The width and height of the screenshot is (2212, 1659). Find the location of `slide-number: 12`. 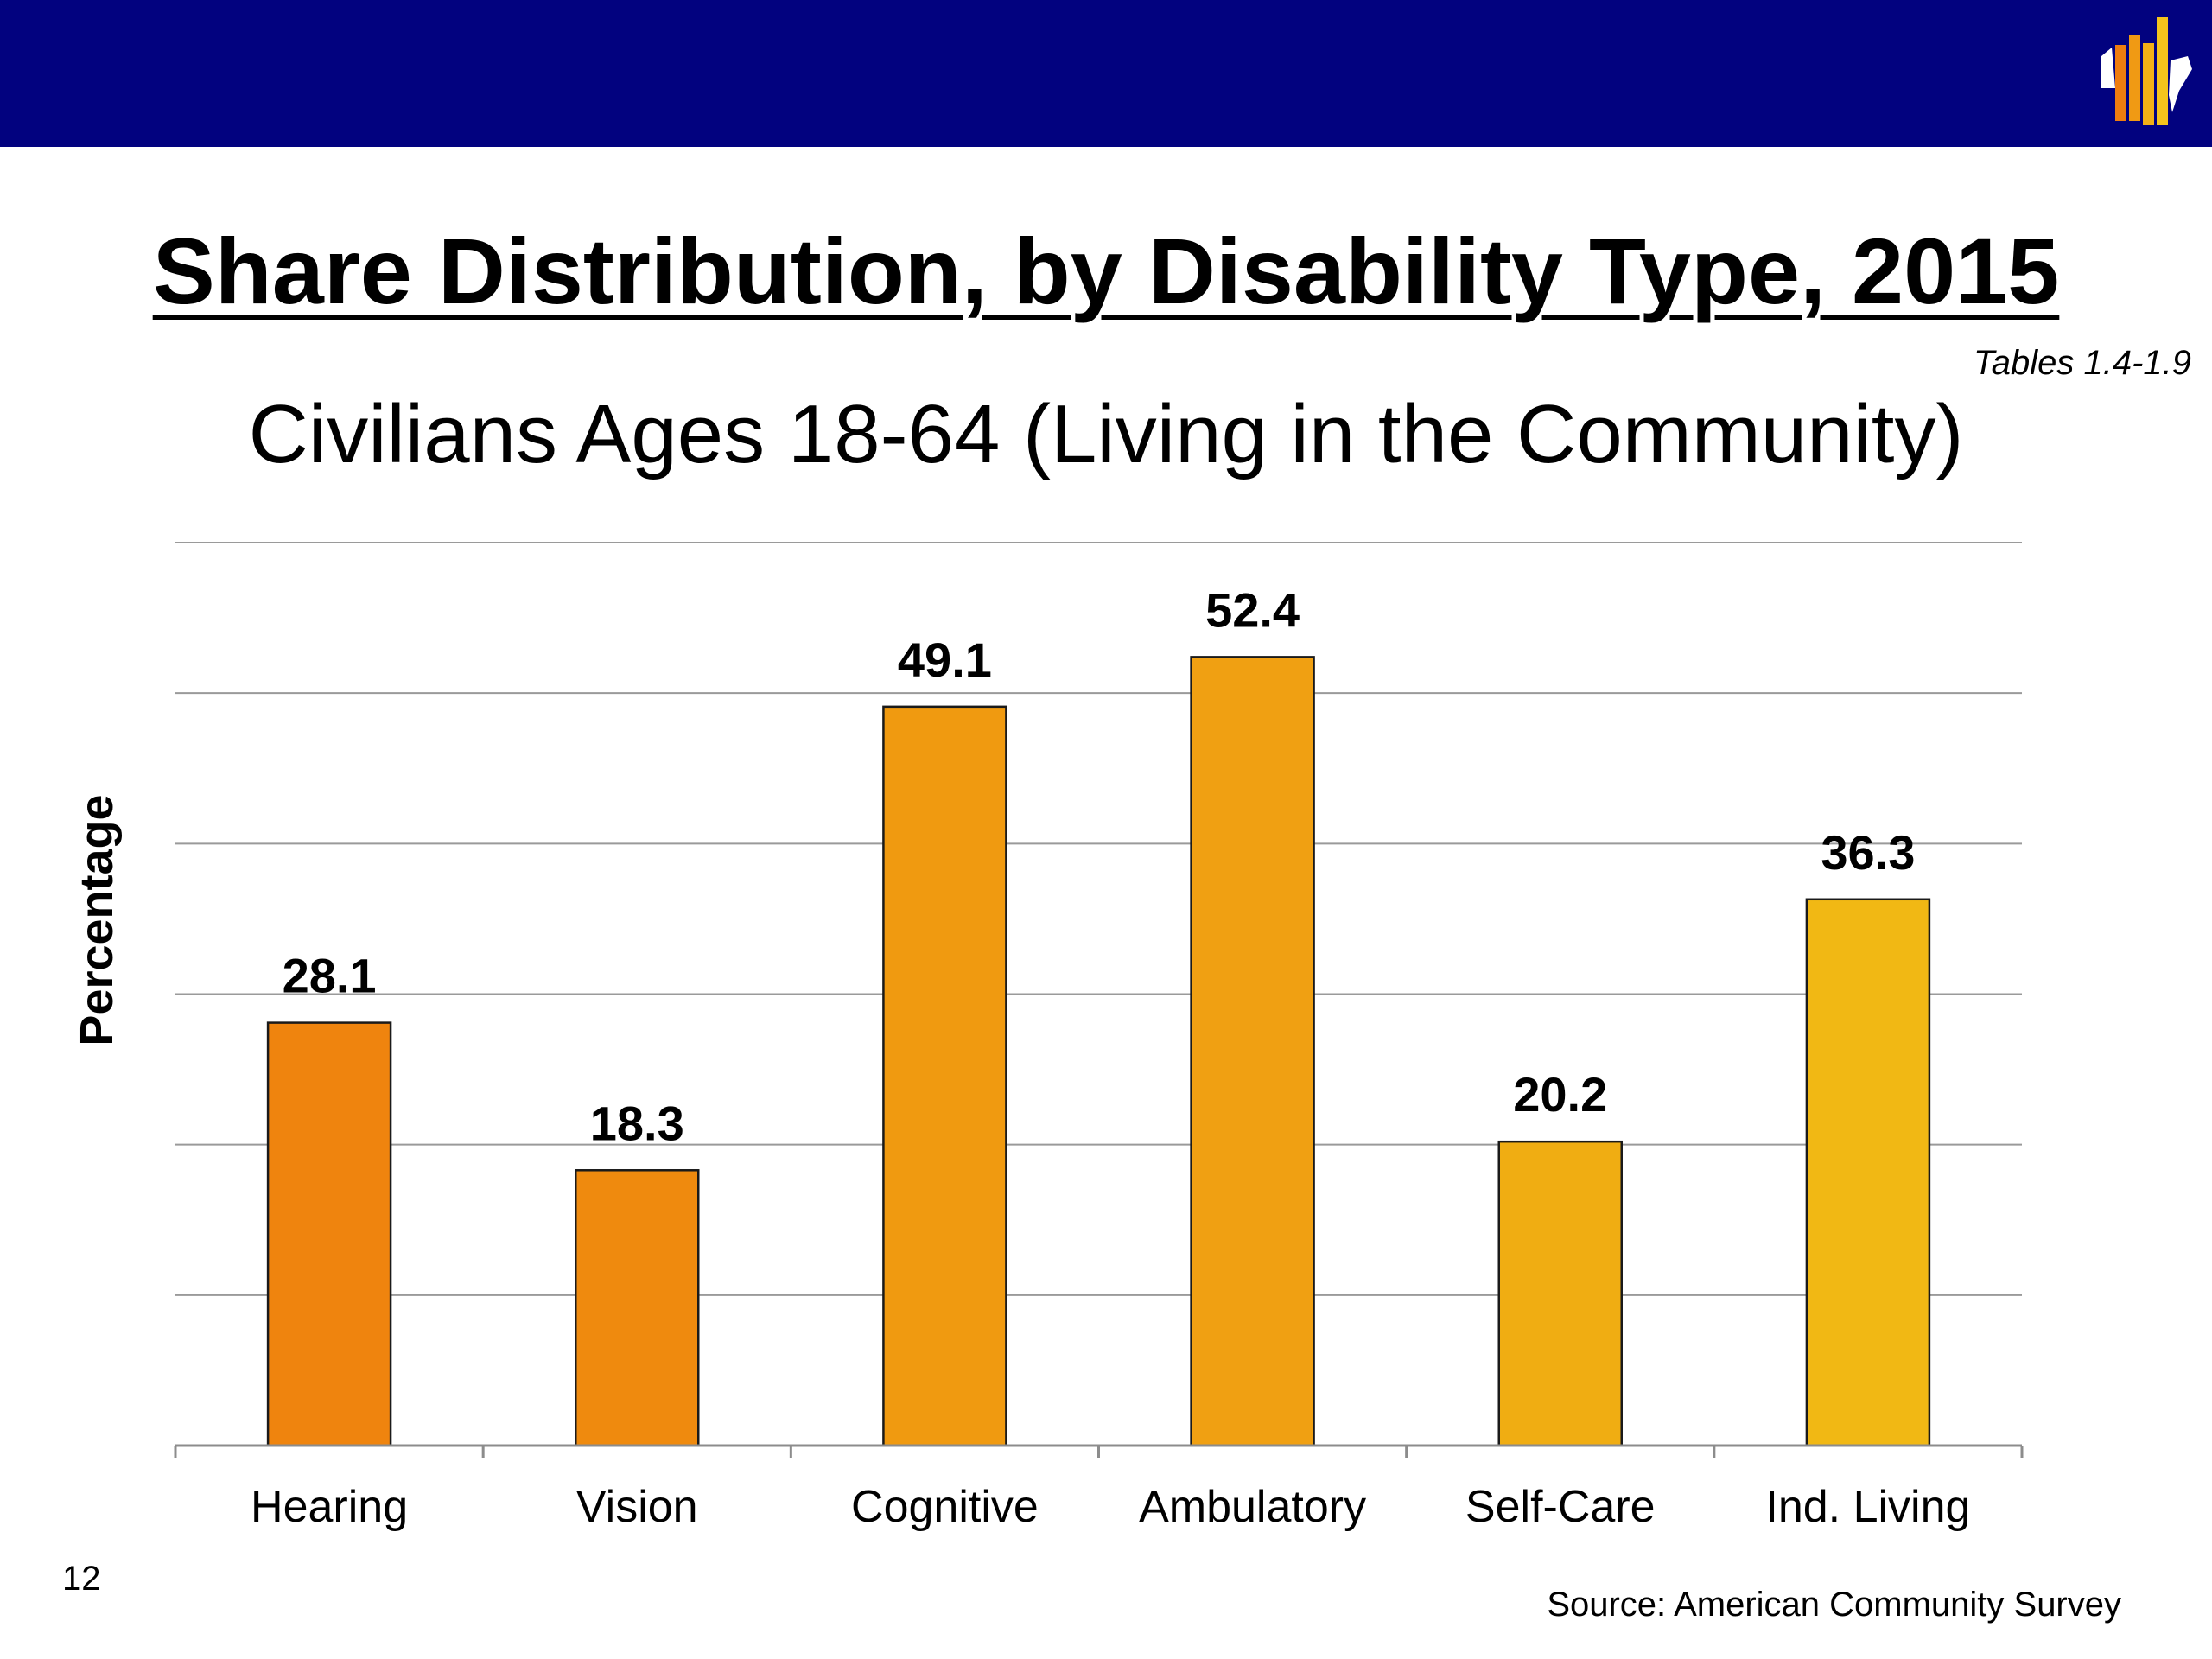

slide-number: 12 is located at coordinates (81, 1579).